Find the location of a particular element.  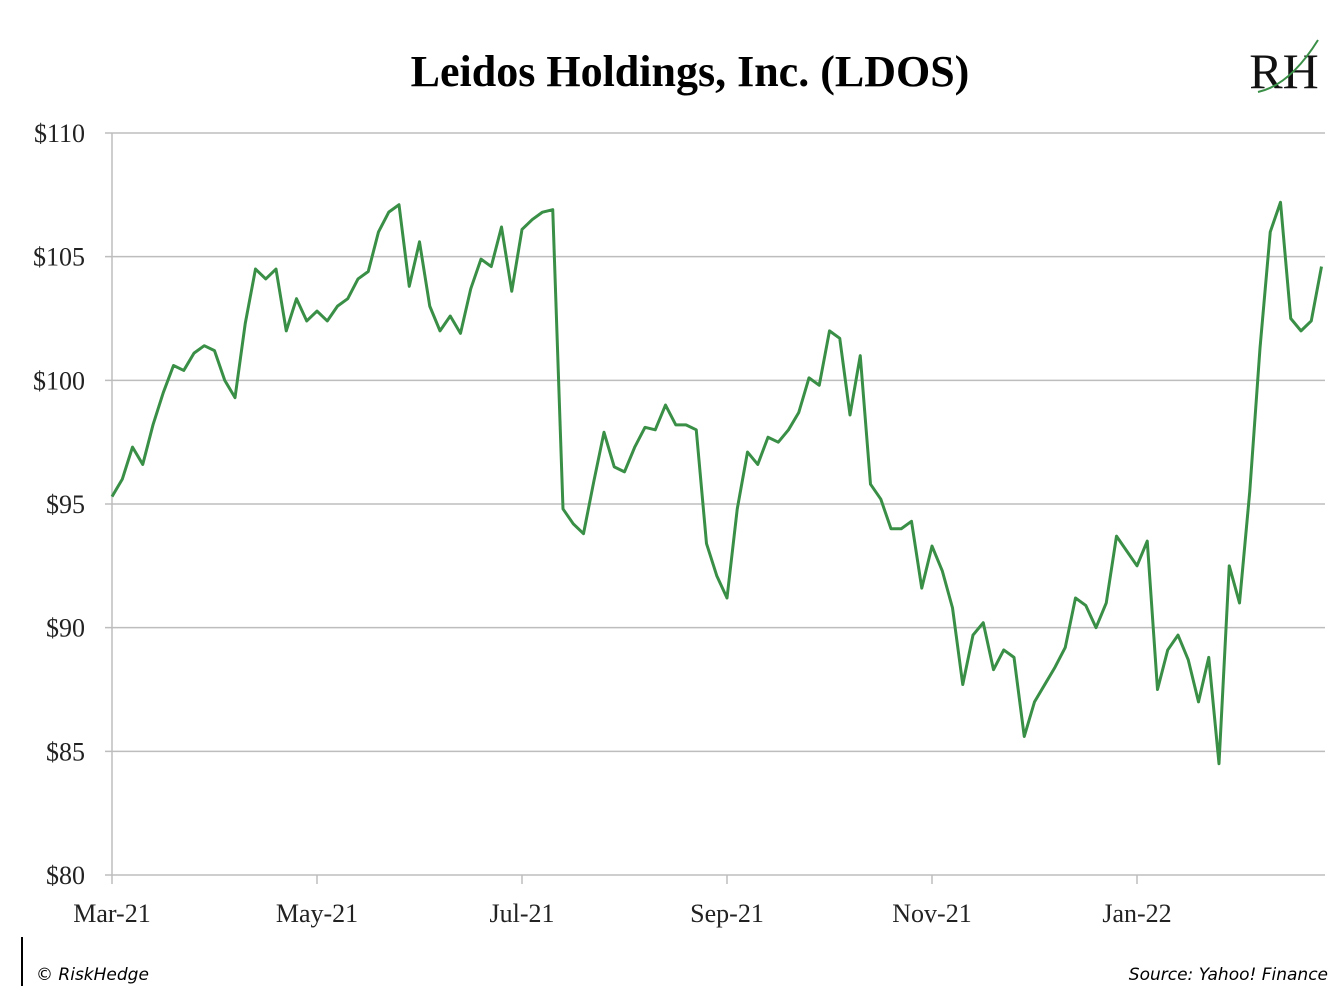

x-tick-label: Nov-21 is located at coordinates (931, 913).